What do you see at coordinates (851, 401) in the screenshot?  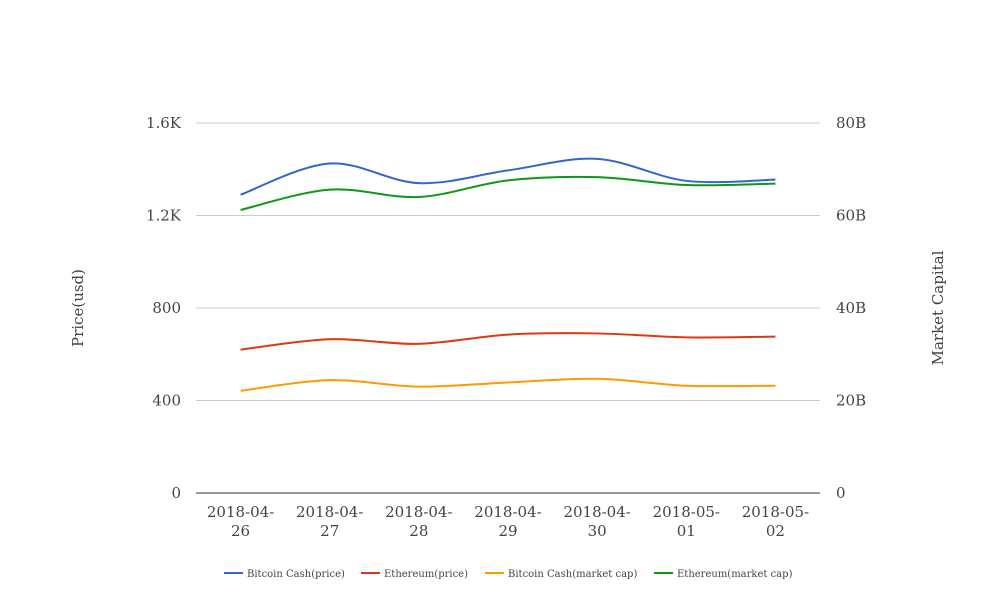 I see `right-y-tick-label: 20B` at bounding box center [851, 401].